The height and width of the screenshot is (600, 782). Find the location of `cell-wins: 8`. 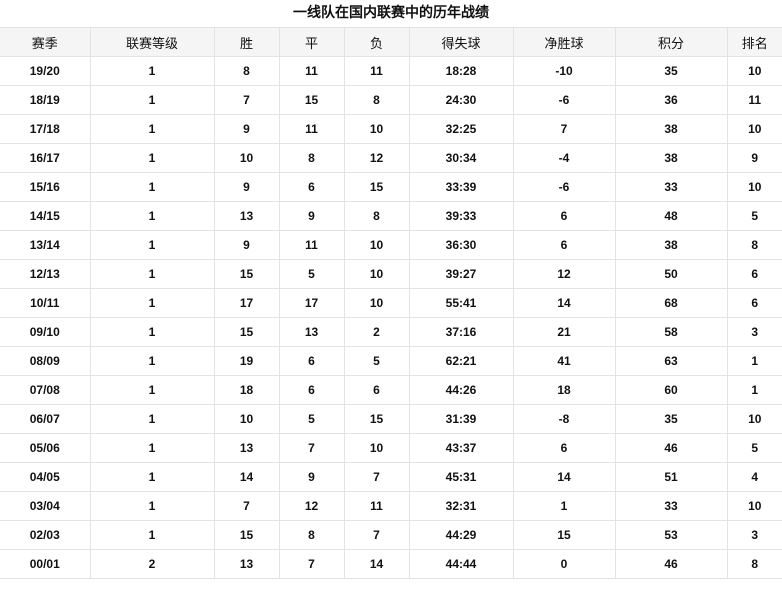

cell-wins: 8 is located at coordinates (246, 71).